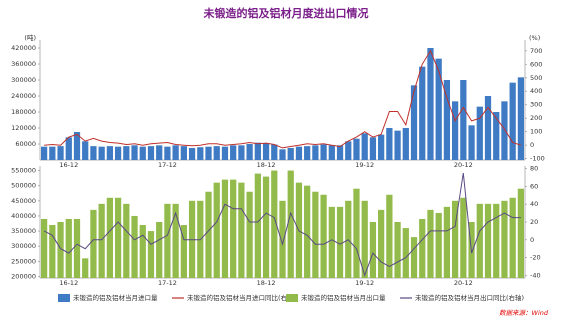 This screenshot has width=573, height=325. What do you see at coordinates (286, 13) in the screenshot?
I see `chart-title: 未锻造的铝及铝材月度进出口情况` at bounding box center [286, 13].